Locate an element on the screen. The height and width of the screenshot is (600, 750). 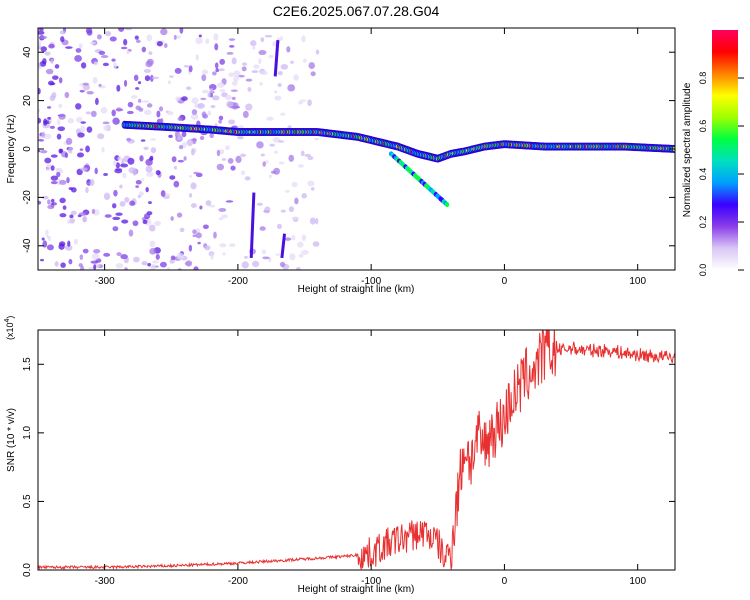
x-tick-label: -200 is located at coordinates (238, 281).